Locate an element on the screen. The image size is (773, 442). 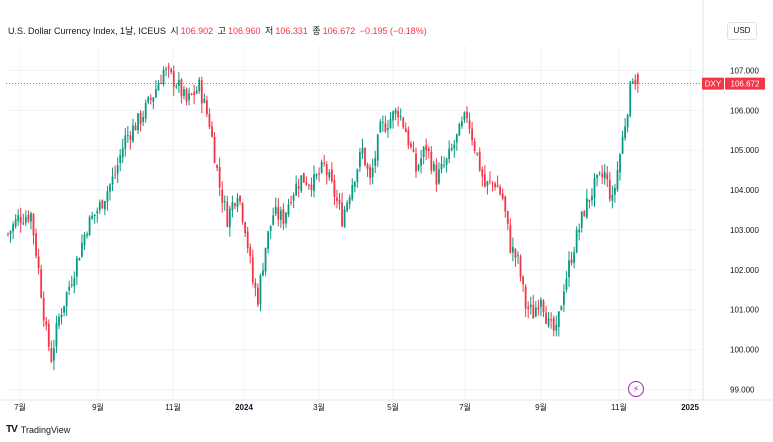
x-tick-label: 2025 is located at coordinates (690, 407).